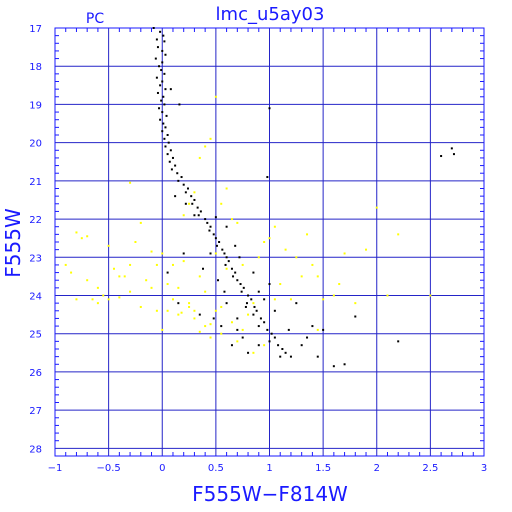  Describe the element at coordinates (108, 468) in the screenshot. I see `x-tick-label: −0.5` at that location.